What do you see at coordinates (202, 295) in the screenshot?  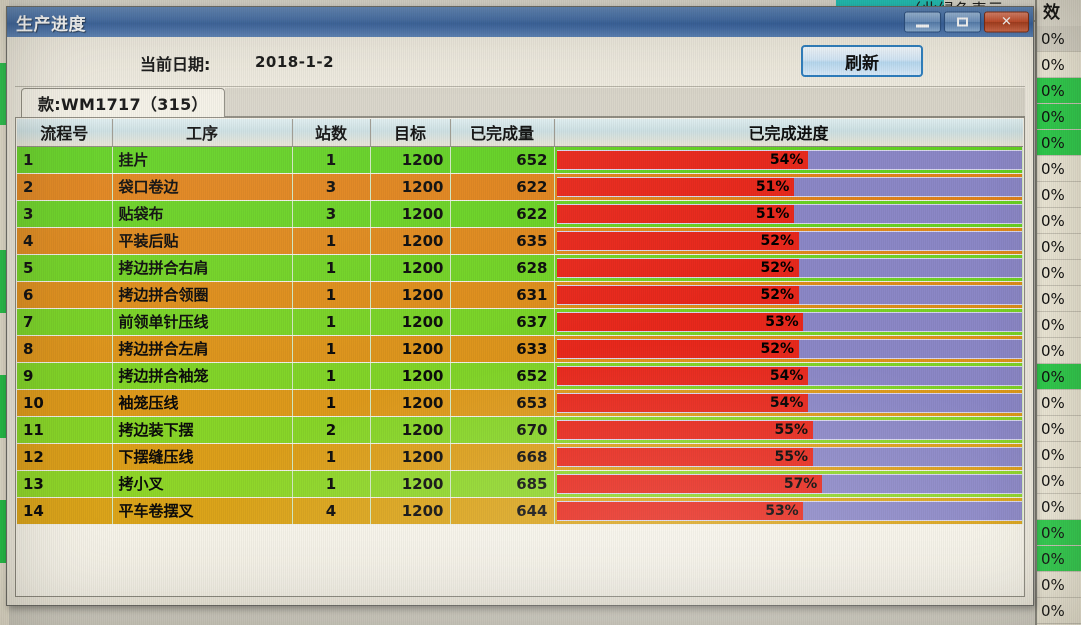 I see `cell-operation: 拷边拼合领圈` at bounding box center [202, 295].